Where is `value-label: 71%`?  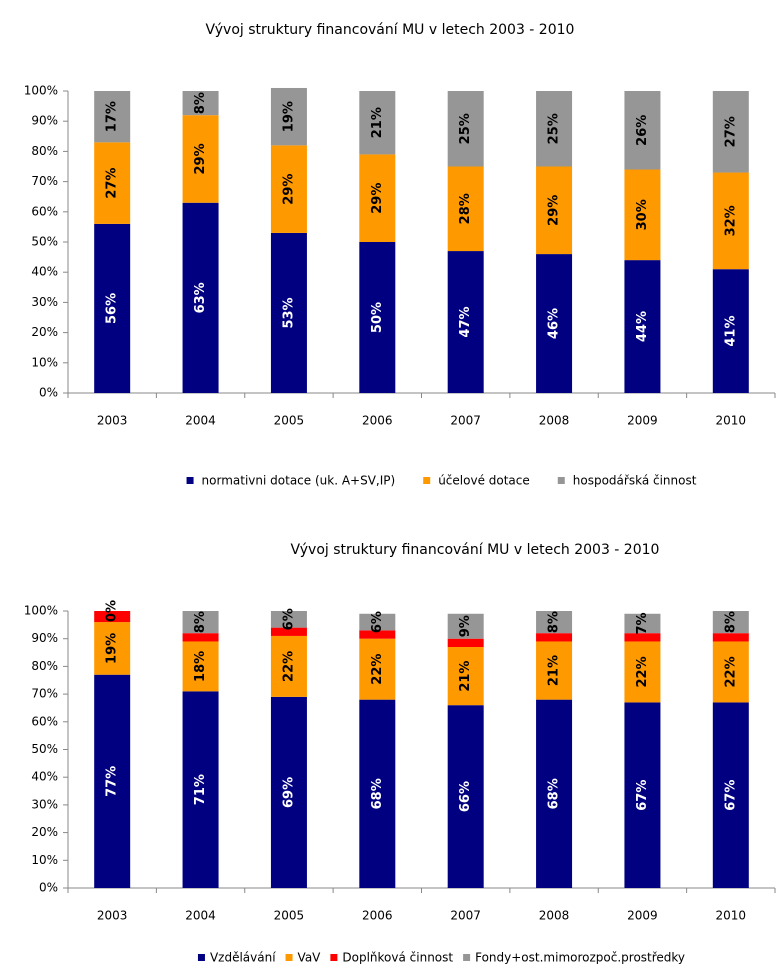 value-label: 71% is located at coordinates (200, 789).